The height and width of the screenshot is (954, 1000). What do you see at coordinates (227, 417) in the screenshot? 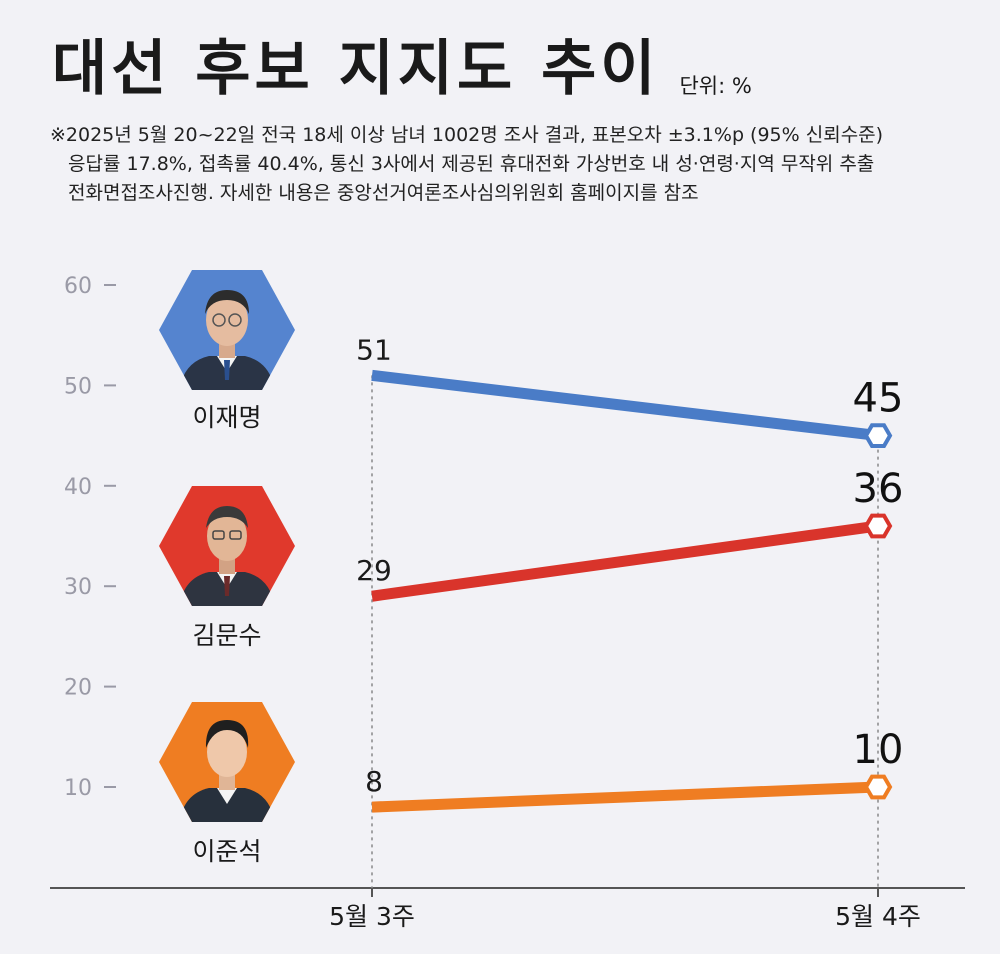
I see `candidate-name: 이재명` at bounding box center [227, 417].